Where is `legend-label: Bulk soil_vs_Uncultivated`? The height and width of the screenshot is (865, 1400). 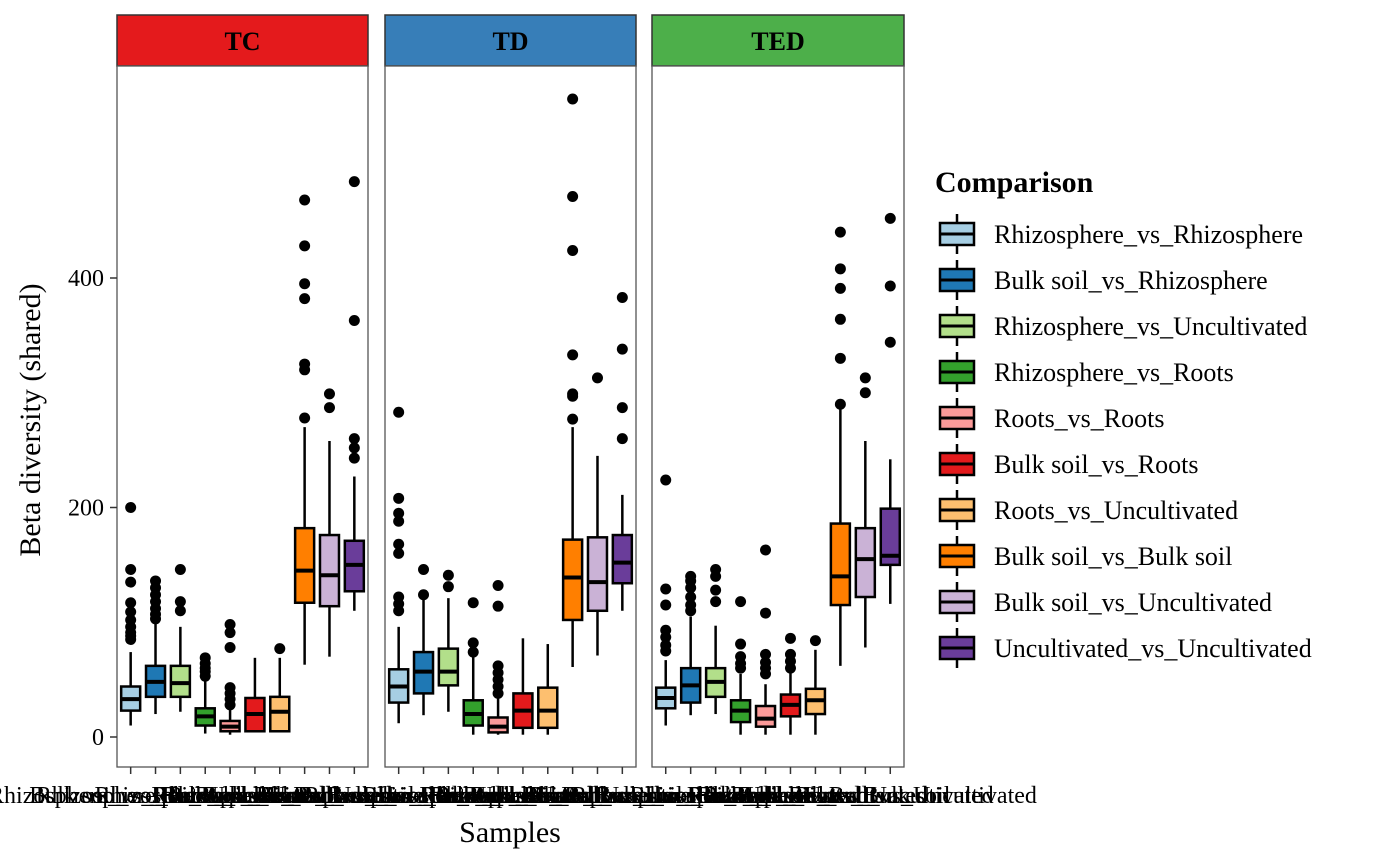 legend-label: Bulk soil_vs_Uncultivated is located at coordinates (1133, 602).